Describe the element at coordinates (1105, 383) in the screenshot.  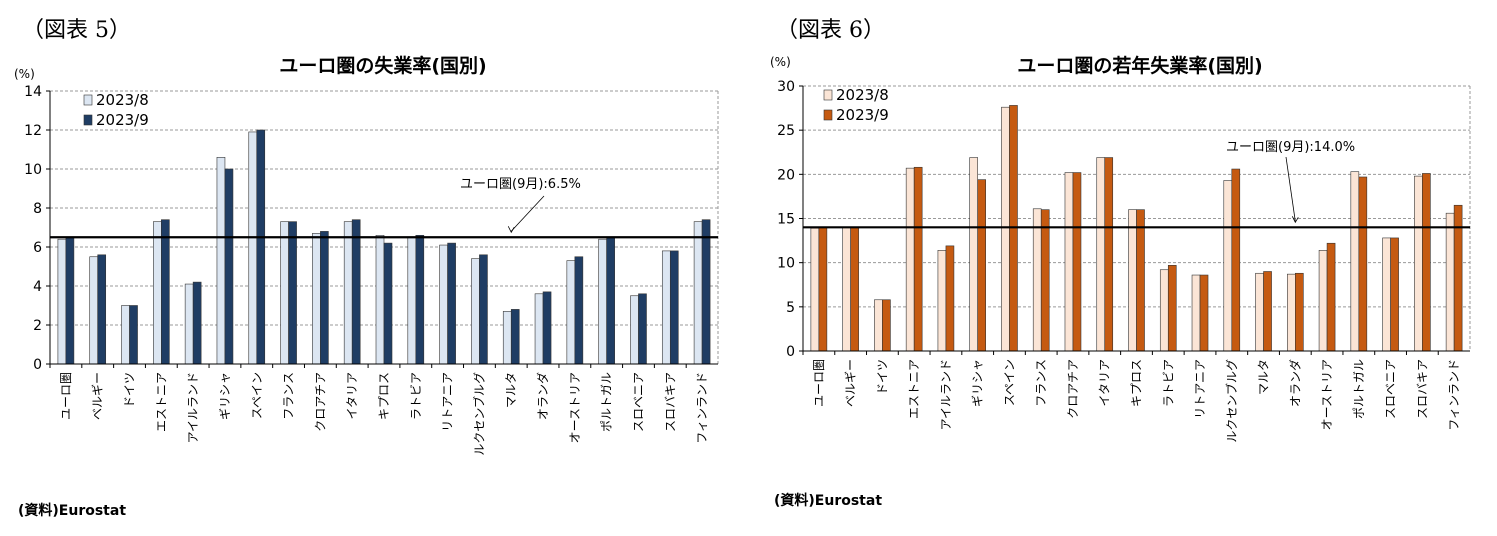
I see `category-label: イタリア` at that location.